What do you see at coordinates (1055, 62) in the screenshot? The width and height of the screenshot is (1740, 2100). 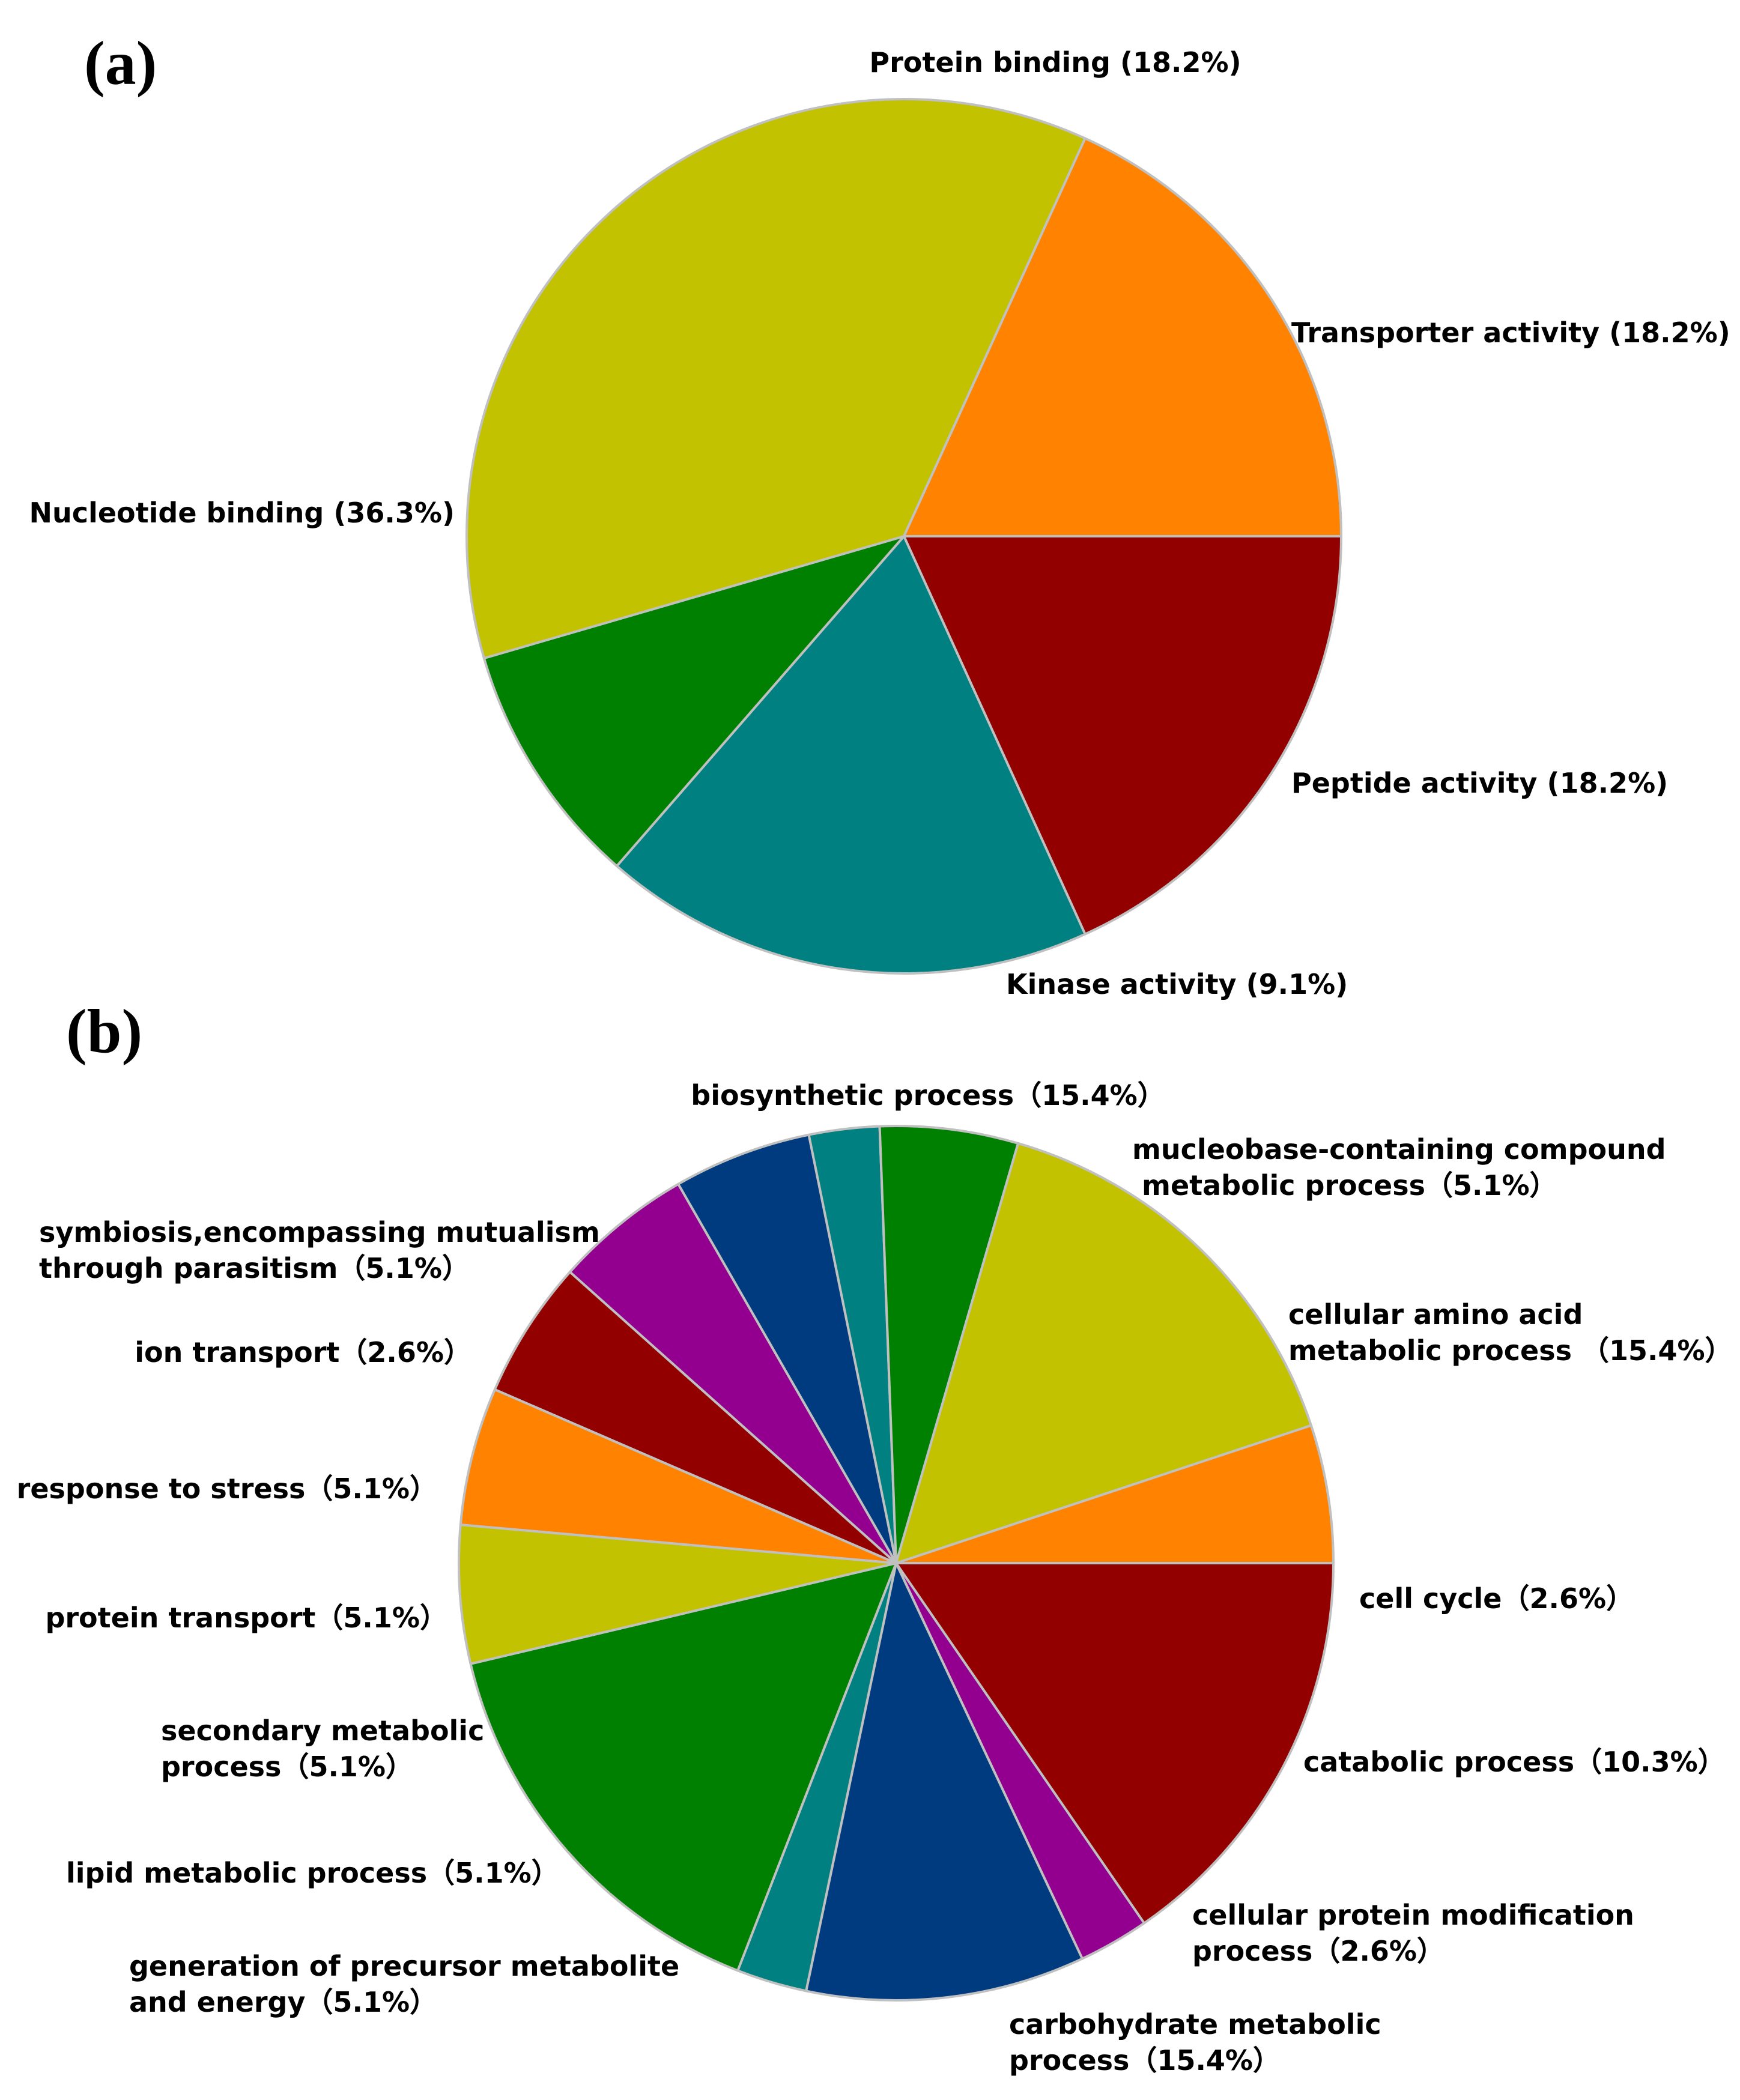 I see `pie-a-label-4: Protein binding (18.2%)` at bounding box center [1055, 62].